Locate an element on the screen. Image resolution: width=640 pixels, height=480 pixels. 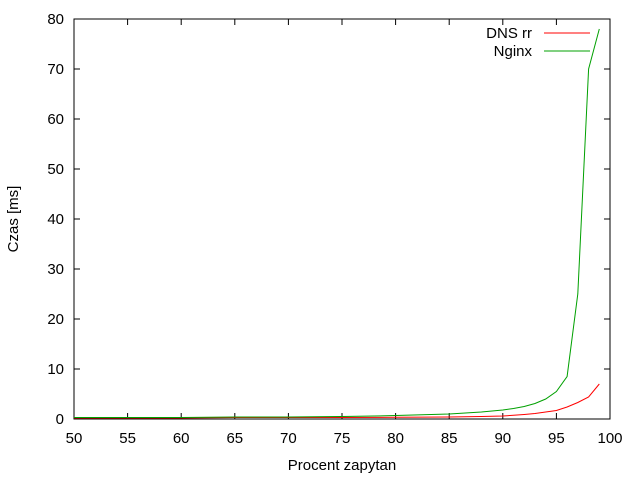
y-tick-label: 40 is located at coordinates (55, 219).